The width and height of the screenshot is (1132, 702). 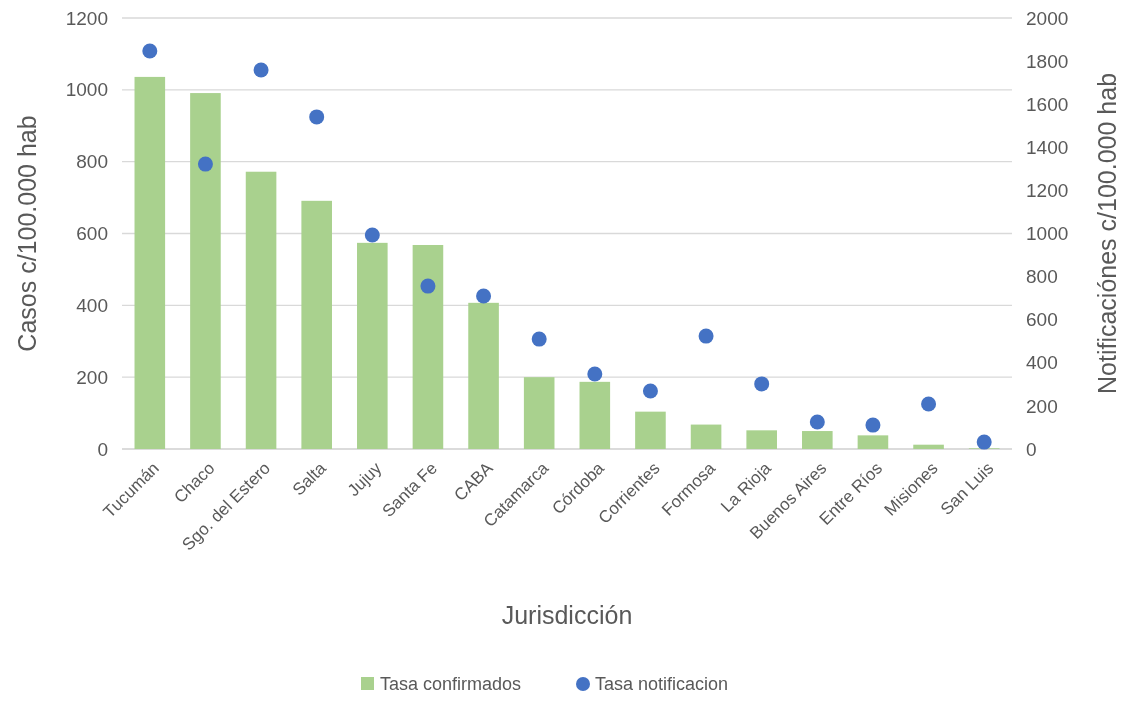 What do you see at coordinates (92, 162) in the screenshot?
I see `y-tick-label: 800` at bounding box center [92, 162].